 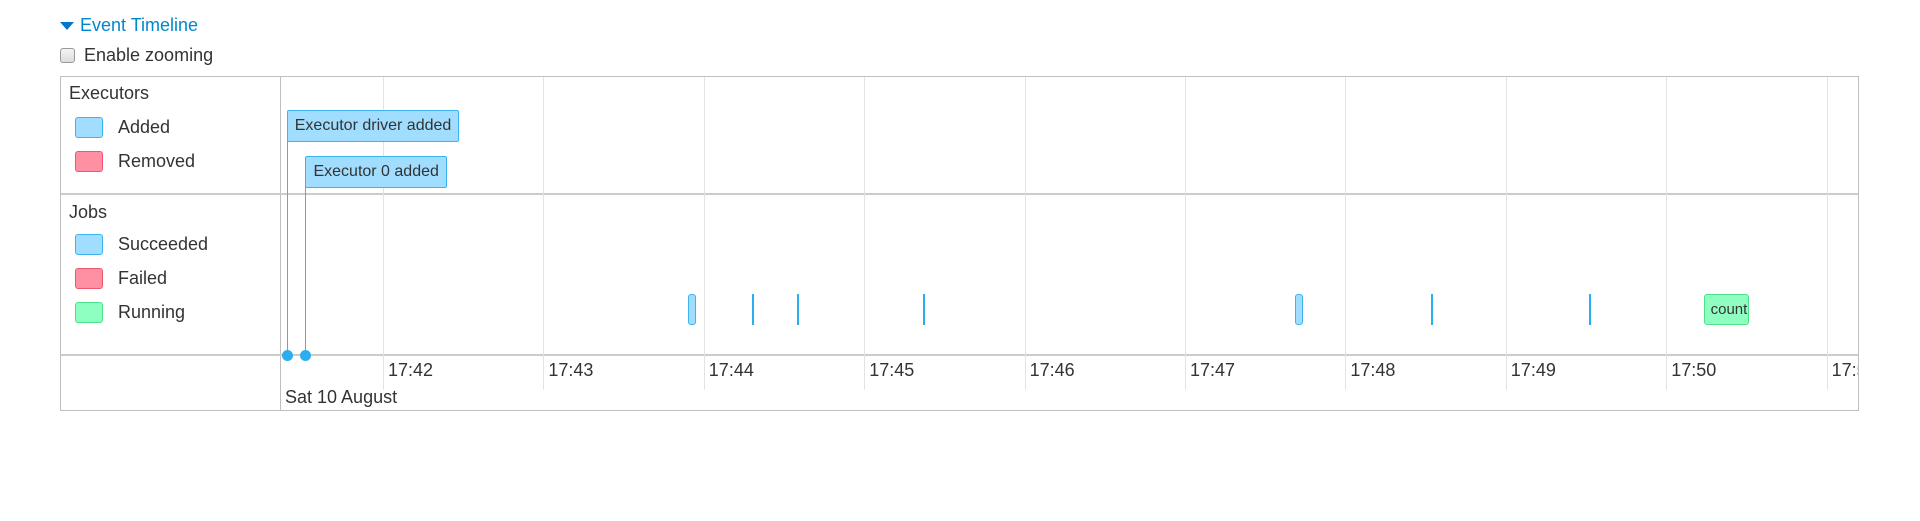 I want to click on legend-label: Running, so click(x=152, y=312).